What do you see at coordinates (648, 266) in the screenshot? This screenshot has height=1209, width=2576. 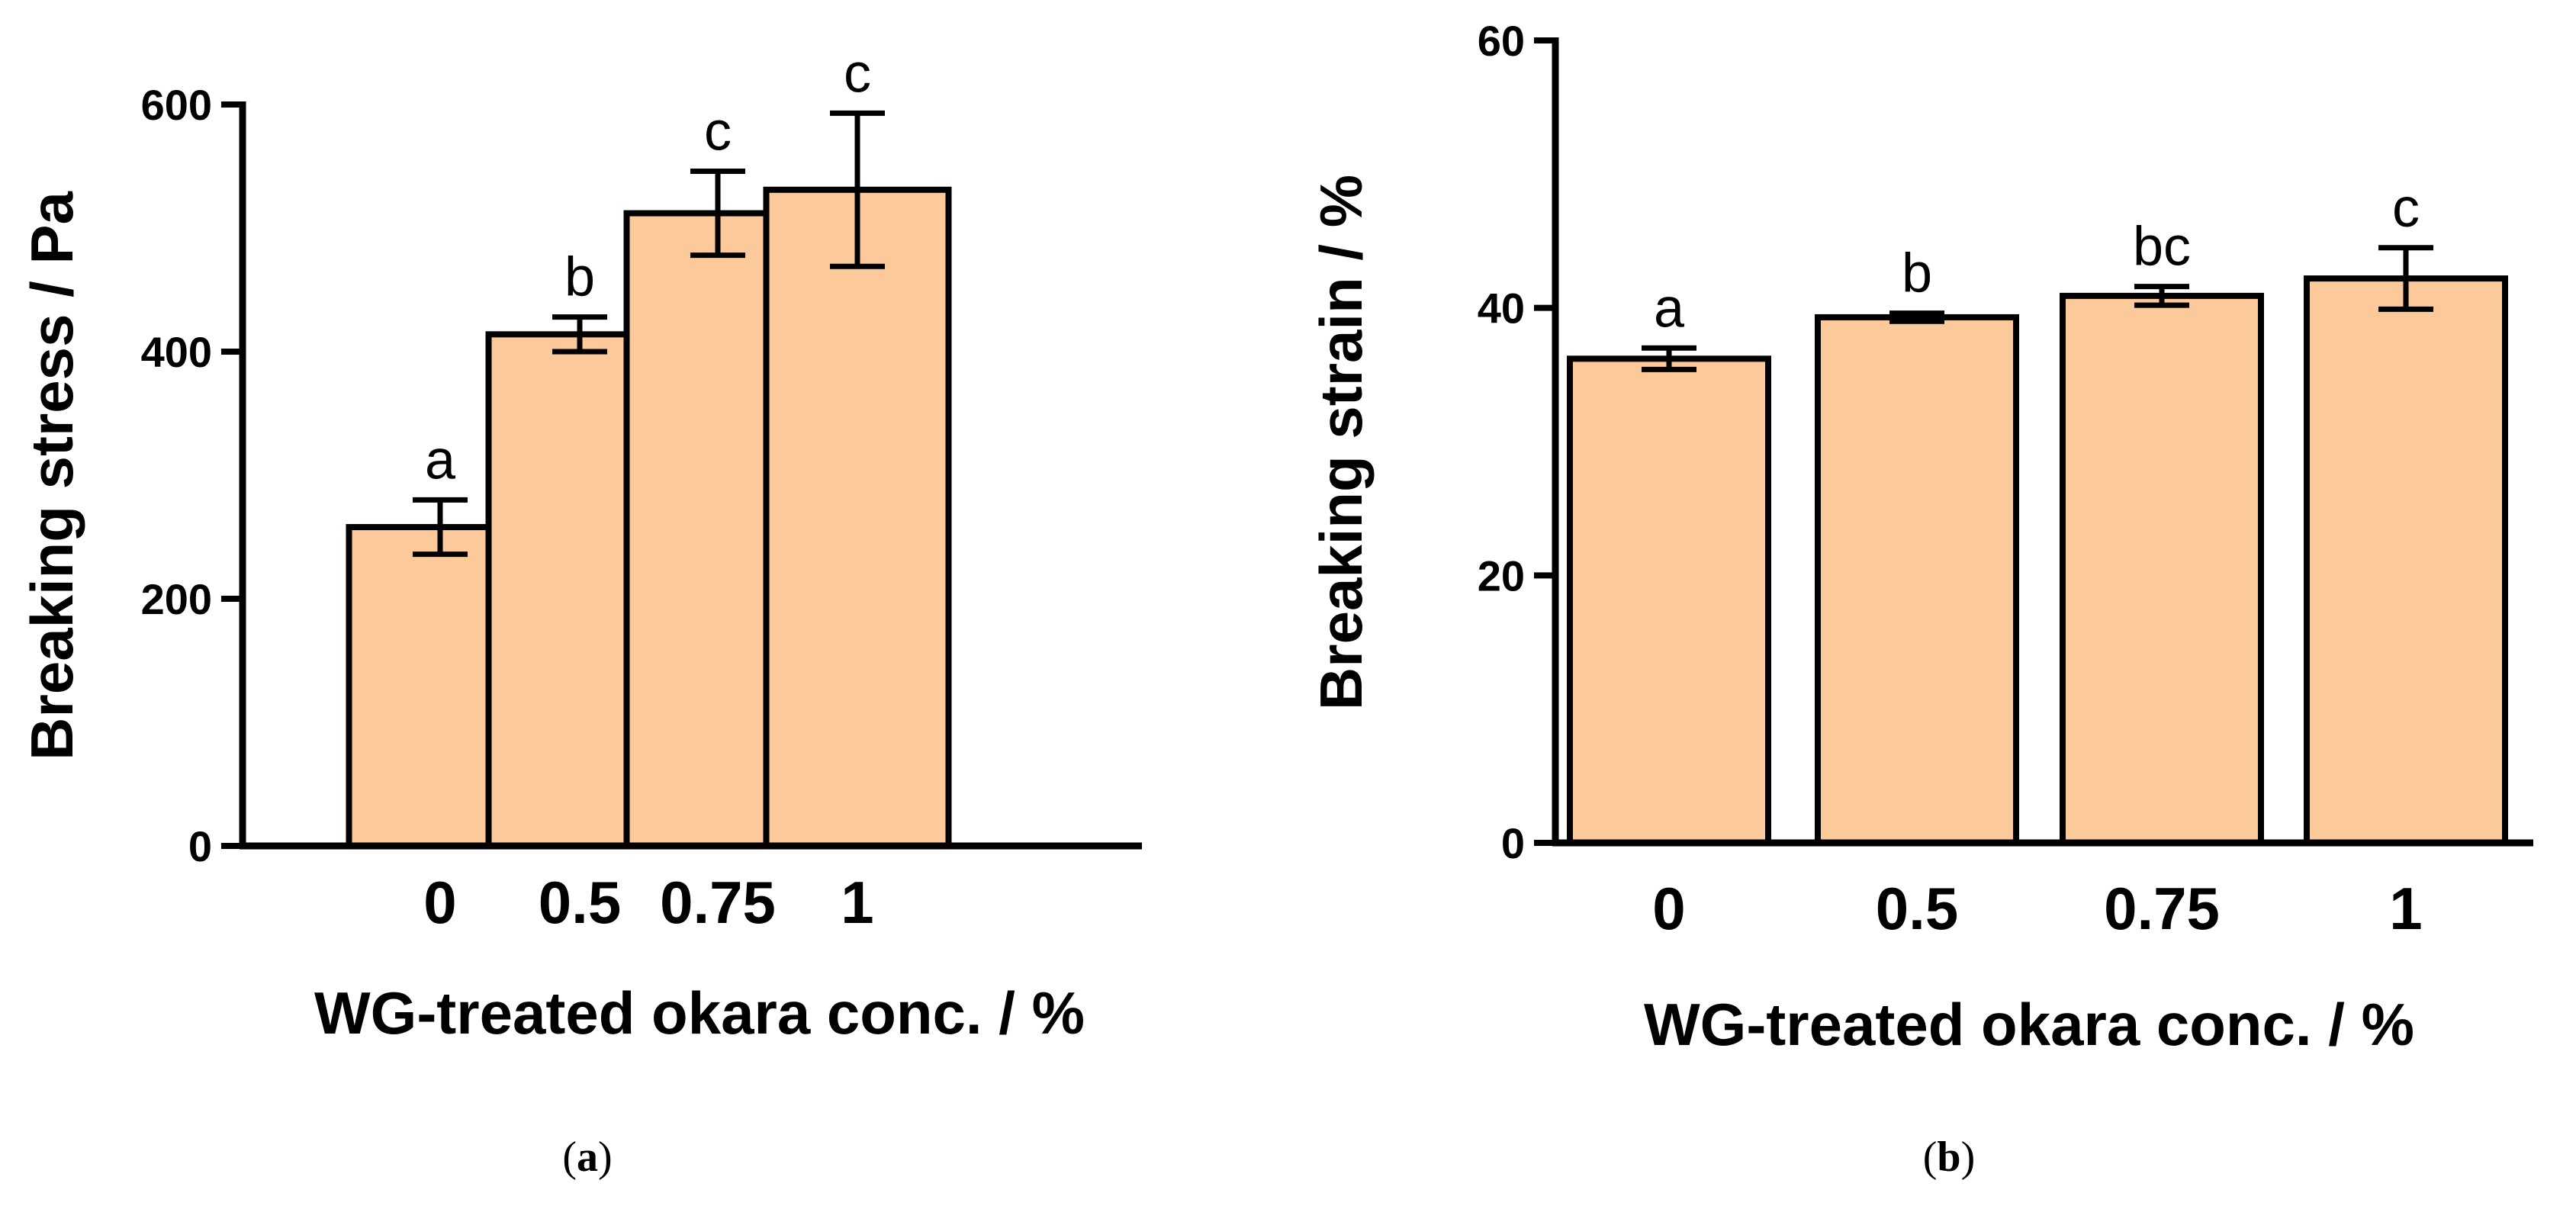 I see `significance-labels: a b c c` at bounding box center [648, 266].